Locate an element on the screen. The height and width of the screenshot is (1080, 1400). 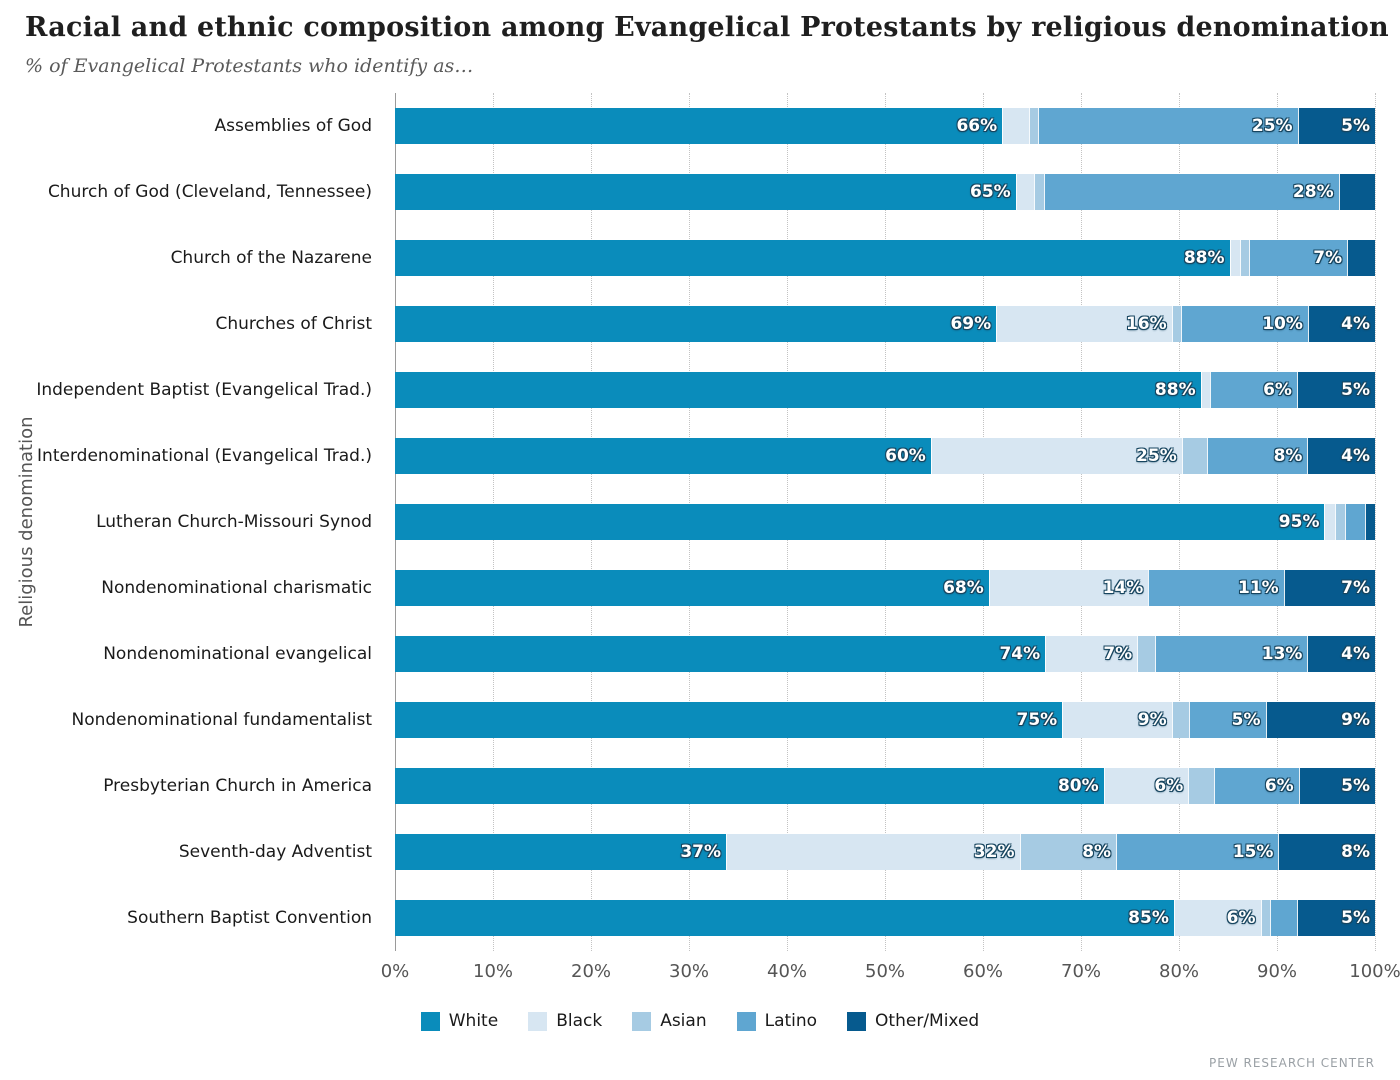
x-tick-label: 60% is located at coordinates (983, 971).